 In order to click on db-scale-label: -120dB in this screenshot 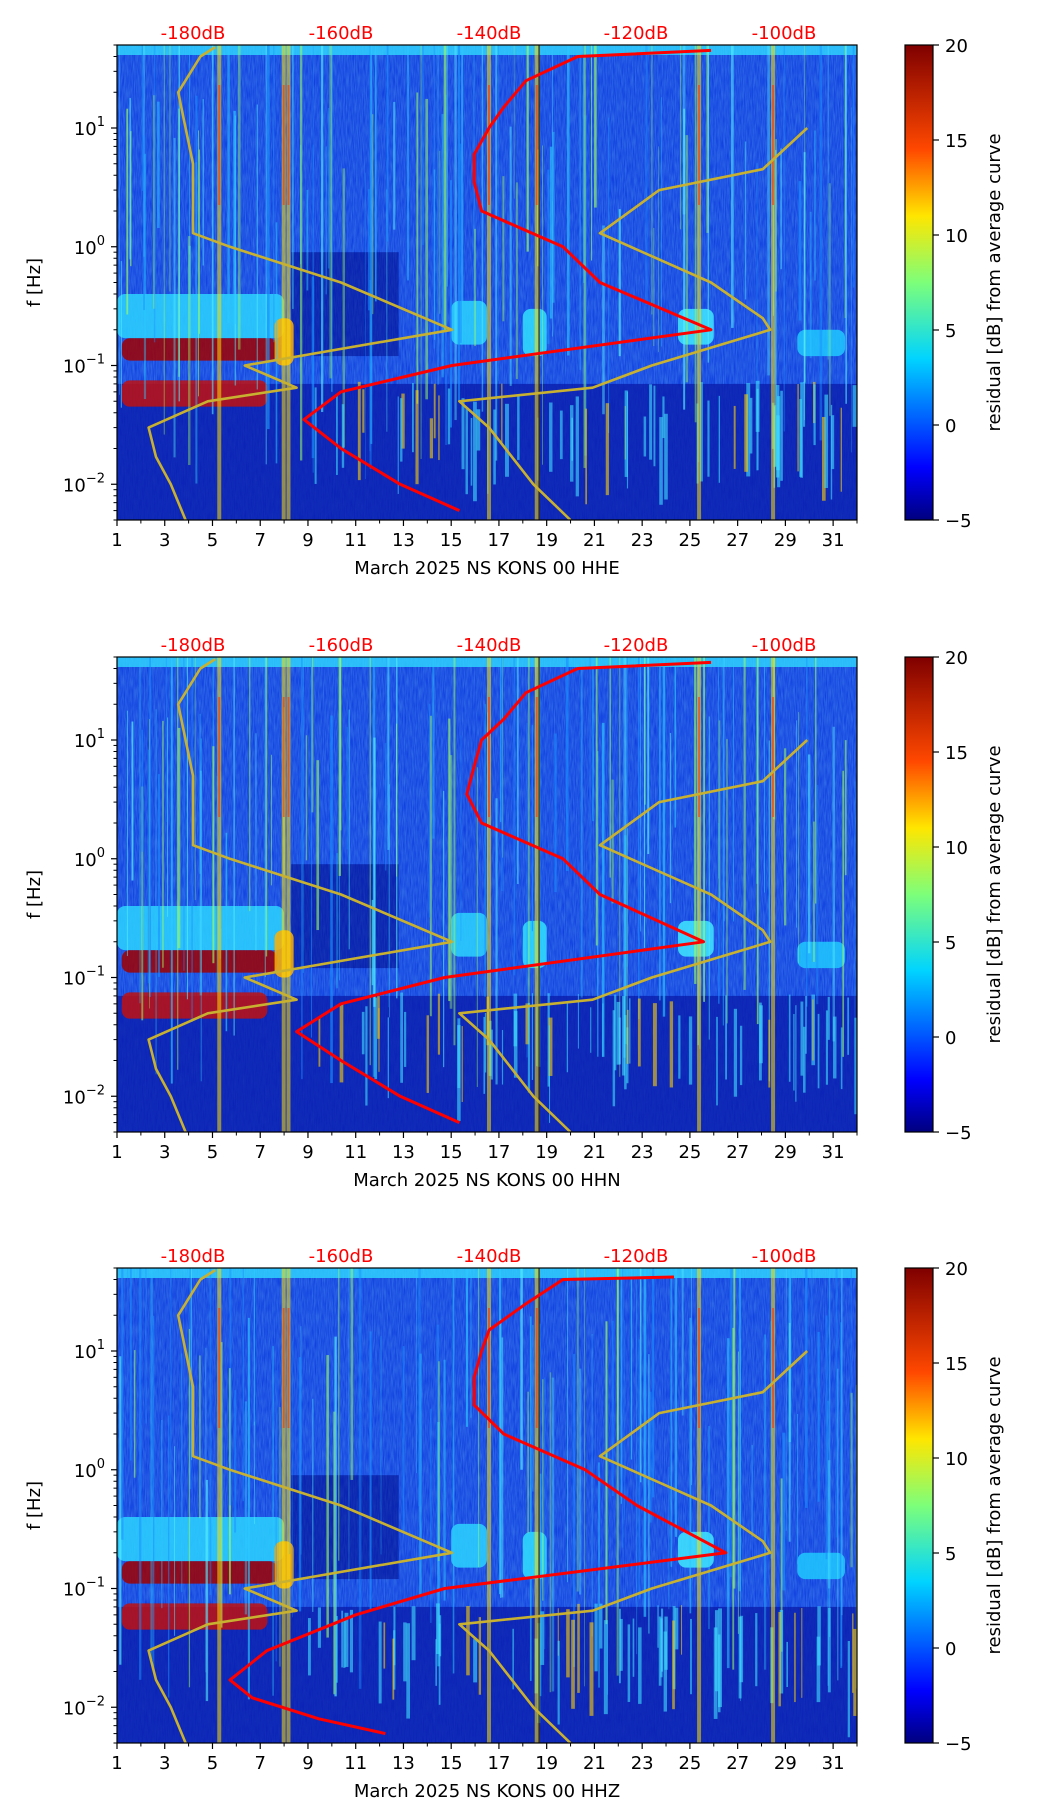, I will do `click(636, 33)`.